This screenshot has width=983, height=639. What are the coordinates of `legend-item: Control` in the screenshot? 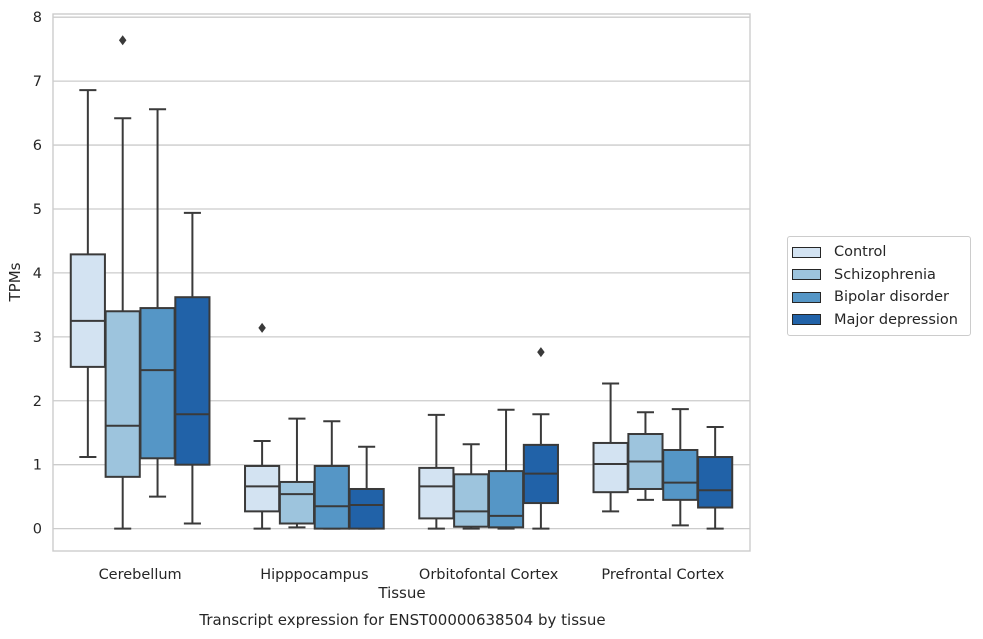 It's located at (879, 252).